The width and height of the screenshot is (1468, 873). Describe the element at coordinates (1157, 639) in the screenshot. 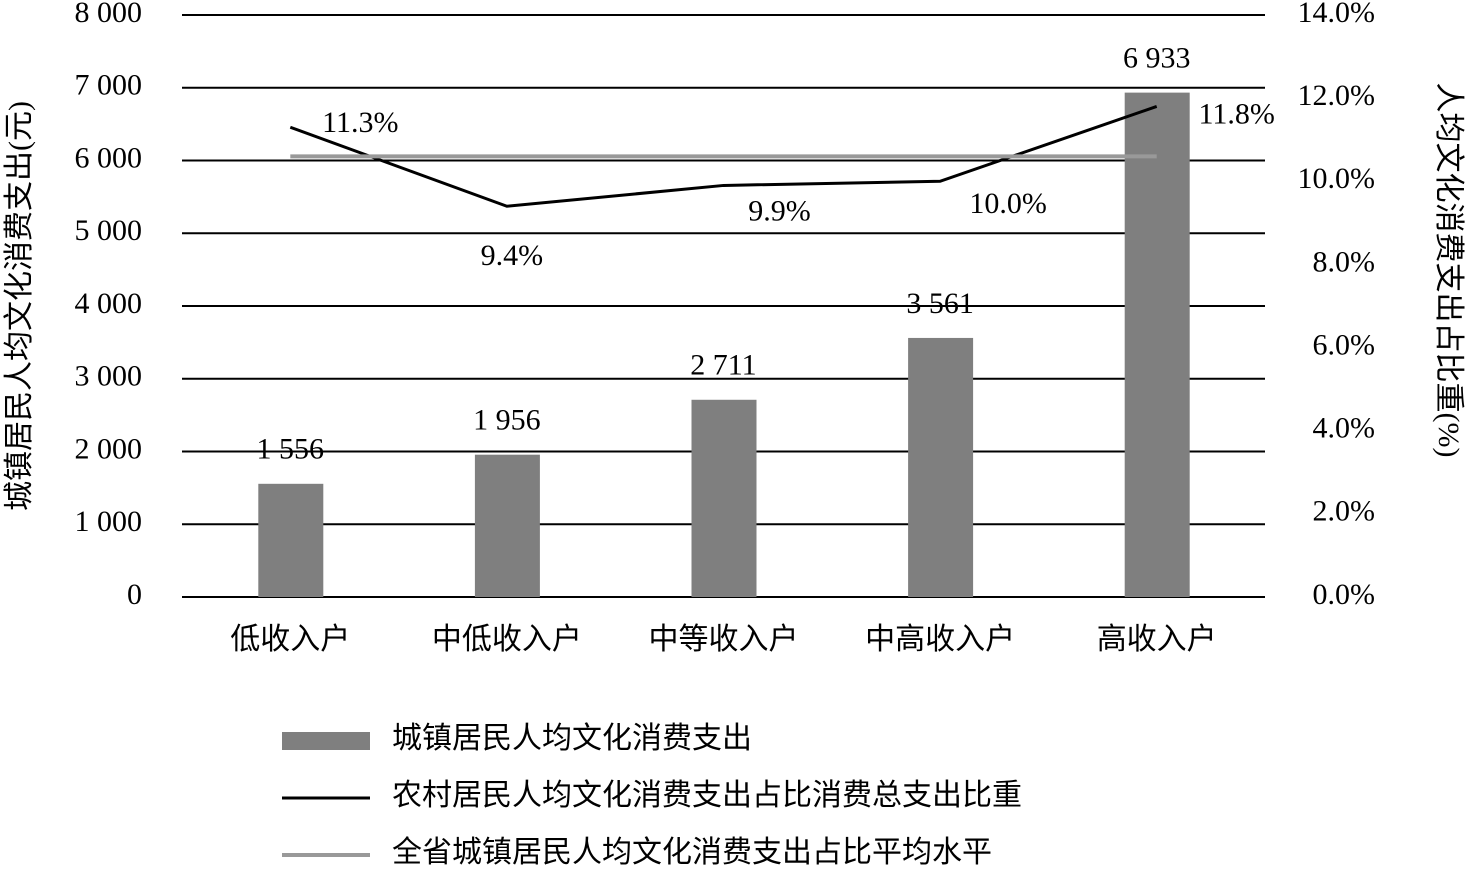

I see `x-tick-label: 高收入户` at that location.